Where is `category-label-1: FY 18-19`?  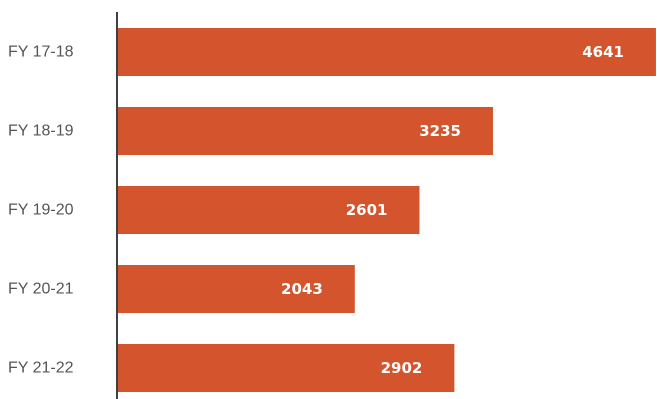 category-label-1: FY 18-19 is located at coordinates (41, 131).